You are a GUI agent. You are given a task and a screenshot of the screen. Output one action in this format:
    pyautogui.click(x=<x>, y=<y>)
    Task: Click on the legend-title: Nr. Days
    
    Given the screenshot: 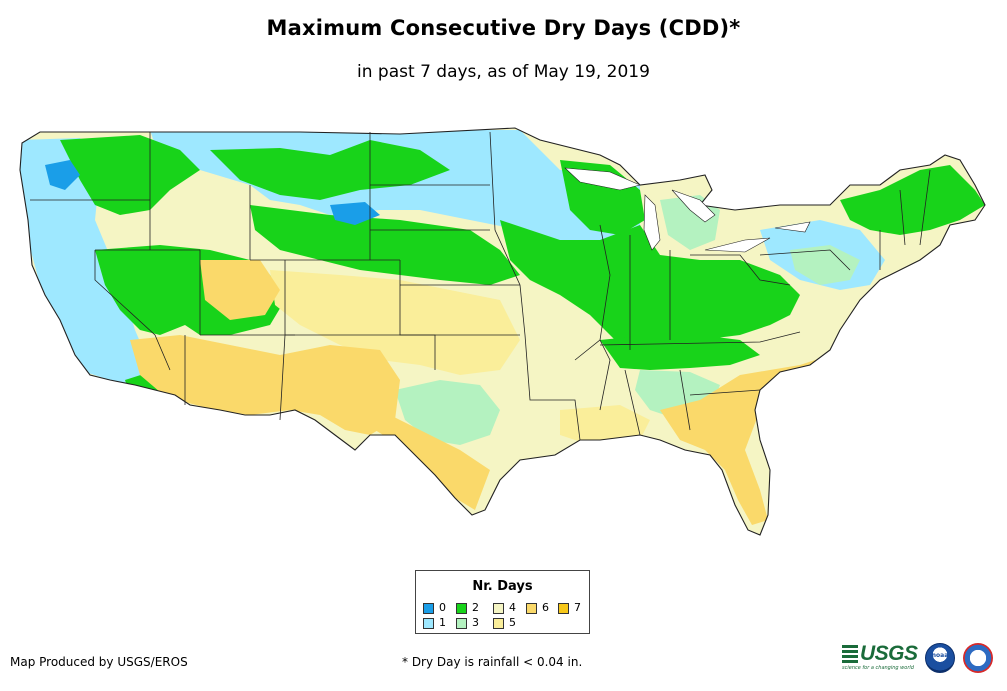 What is the action you would take?
    pyautogui.click(x=502, y=586)
    